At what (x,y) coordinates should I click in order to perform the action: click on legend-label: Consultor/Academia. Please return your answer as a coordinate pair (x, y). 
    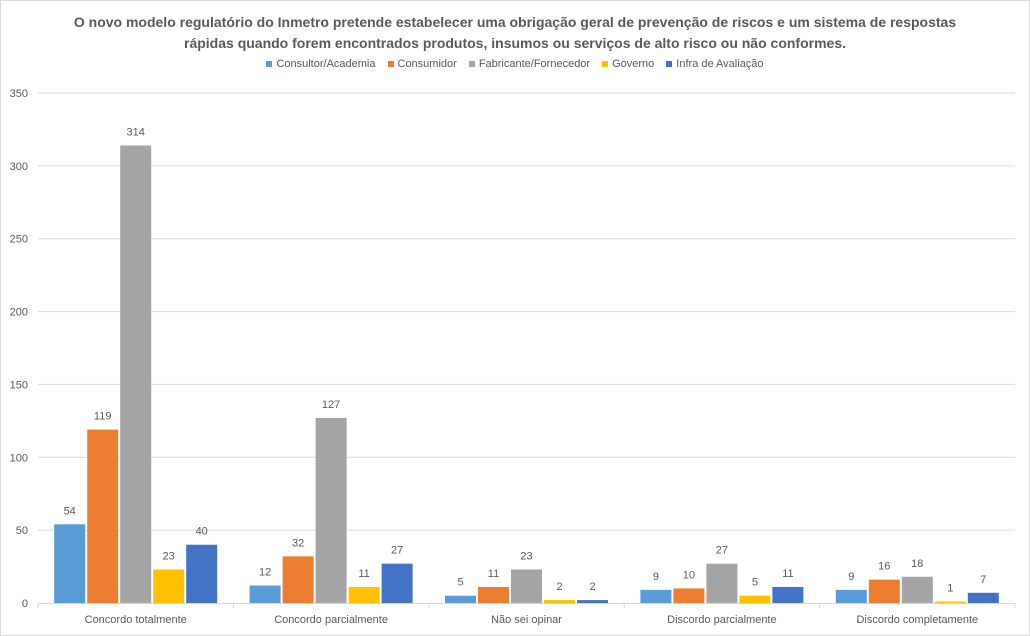
    Looking at the image, I should click on (326, 64).